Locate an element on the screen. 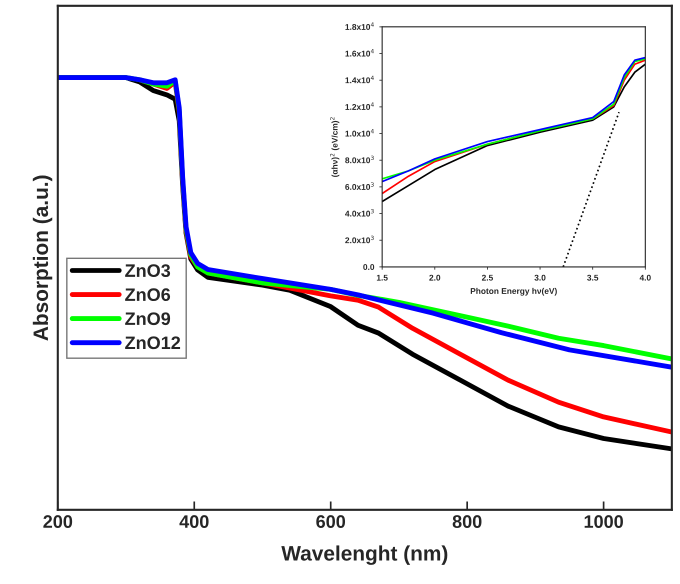 This screenshot has height=584, width=680. y-tick-label: 1.8x10$^{4}$ is located at coordinates (359, 26).